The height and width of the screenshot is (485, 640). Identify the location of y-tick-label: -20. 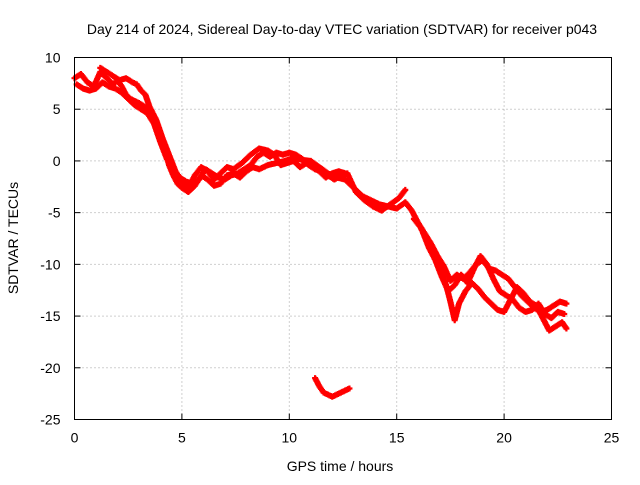
(50, 368).